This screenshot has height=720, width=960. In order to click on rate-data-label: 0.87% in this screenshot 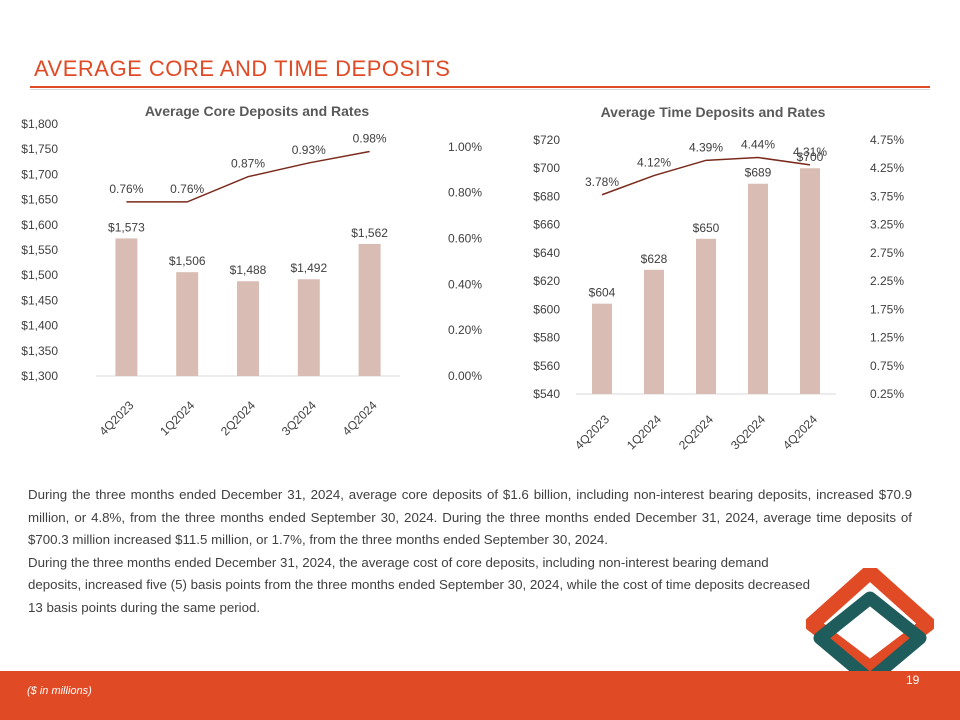, I will do `click(248, 164)`.